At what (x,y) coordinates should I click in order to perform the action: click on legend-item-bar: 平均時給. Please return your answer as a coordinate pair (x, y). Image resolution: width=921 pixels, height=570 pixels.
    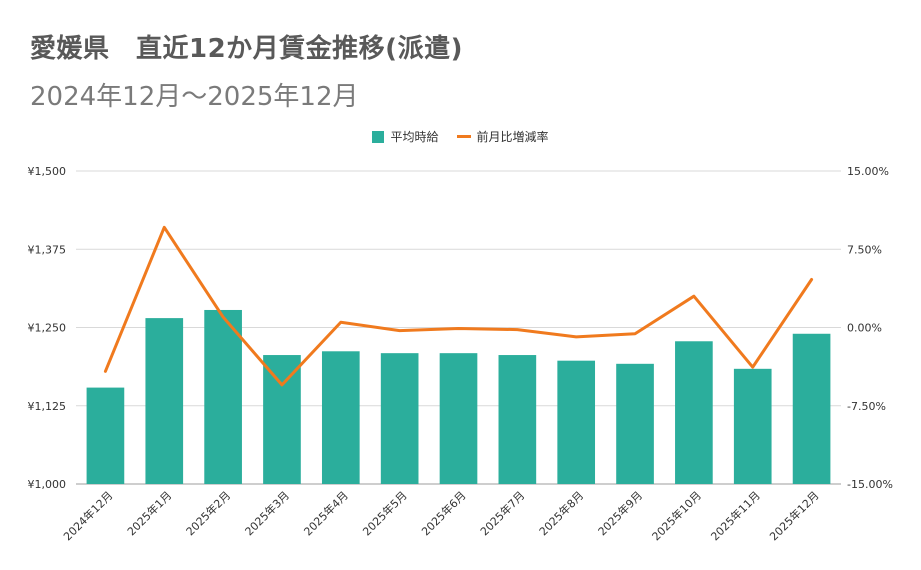
    Looking at the image, I should click on (405, 136).